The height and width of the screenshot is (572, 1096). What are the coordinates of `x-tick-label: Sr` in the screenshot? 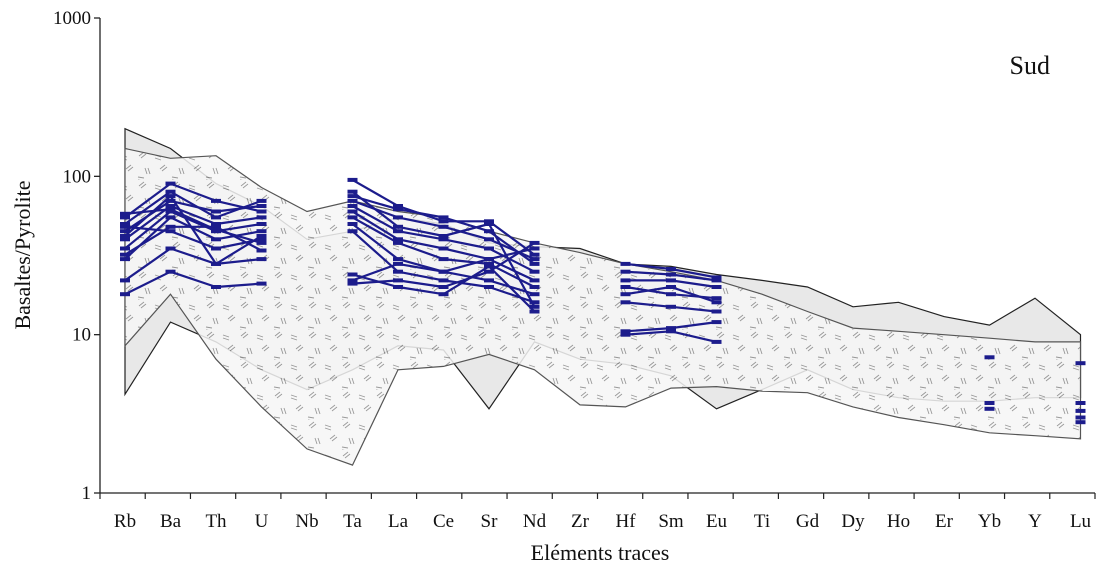 It's located at (490, 521).